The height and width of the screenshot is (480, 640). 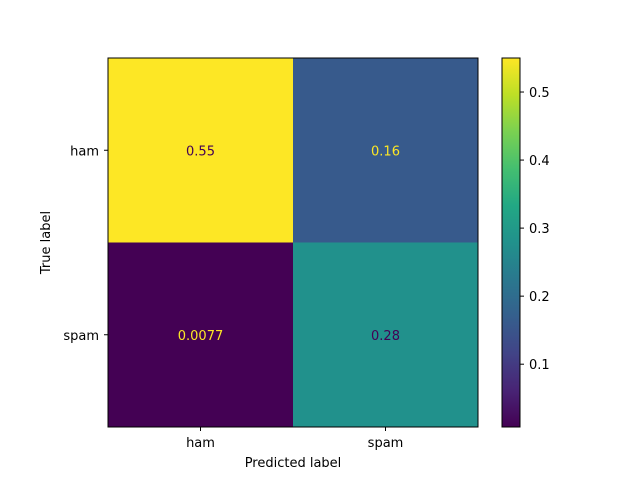 What do you see at coordinates (46, 243) in the screenshot?
I see `y-axis-label: True label` at bounding box center [46, 243].